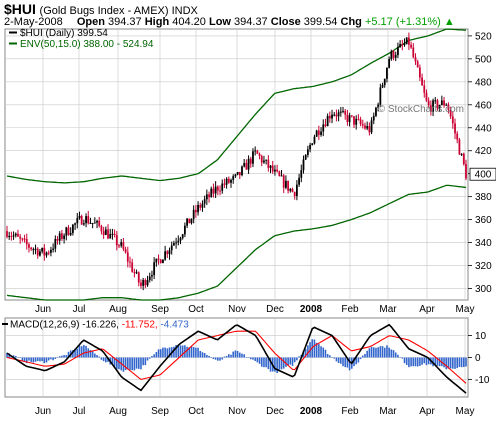 The height and width of the screenshot is (426, 496). Describe the element at coordinates (402, 22) in the screenshot. I see `chg-value: +5.17 (+1.31%)` at that location.